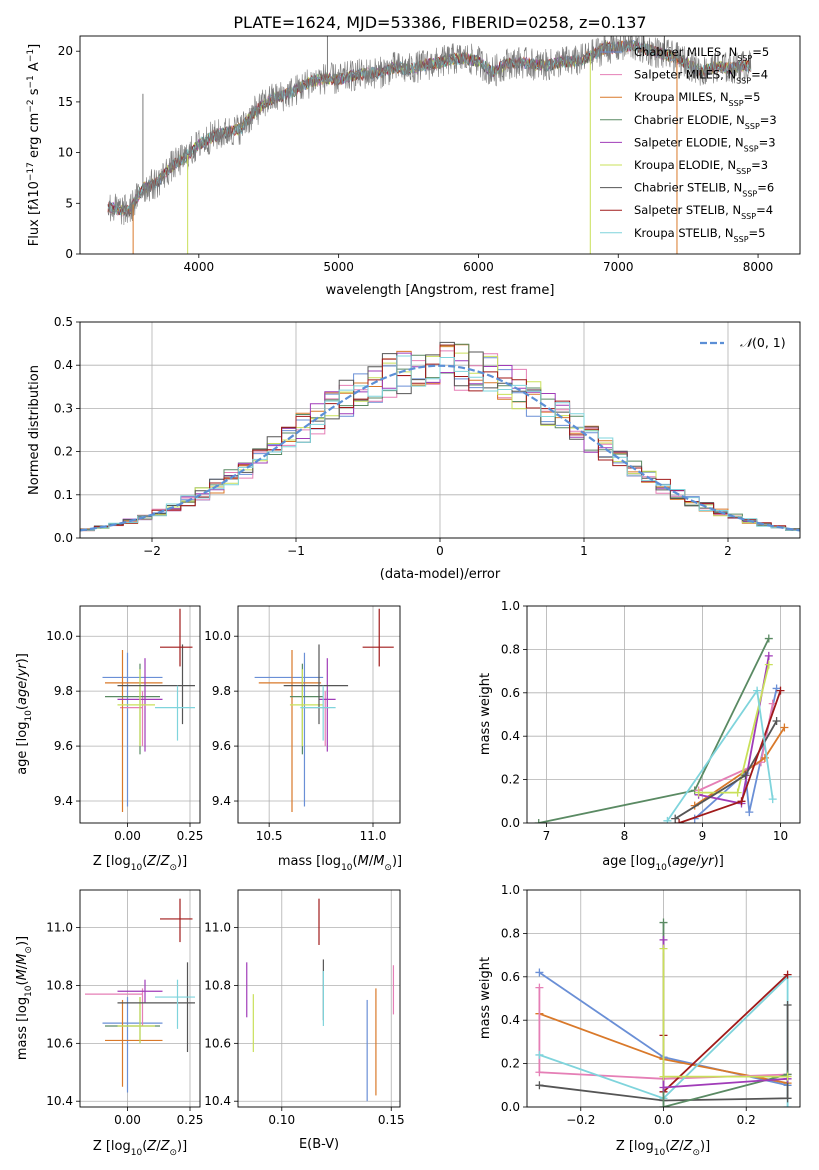 The height and width of the screenshot is (1170, 819). What do you see at coordinates (29, 991) in the screenshot?
I see `mass-vs-Z-ylabel-part: 10` at bounding box center [29, 991].